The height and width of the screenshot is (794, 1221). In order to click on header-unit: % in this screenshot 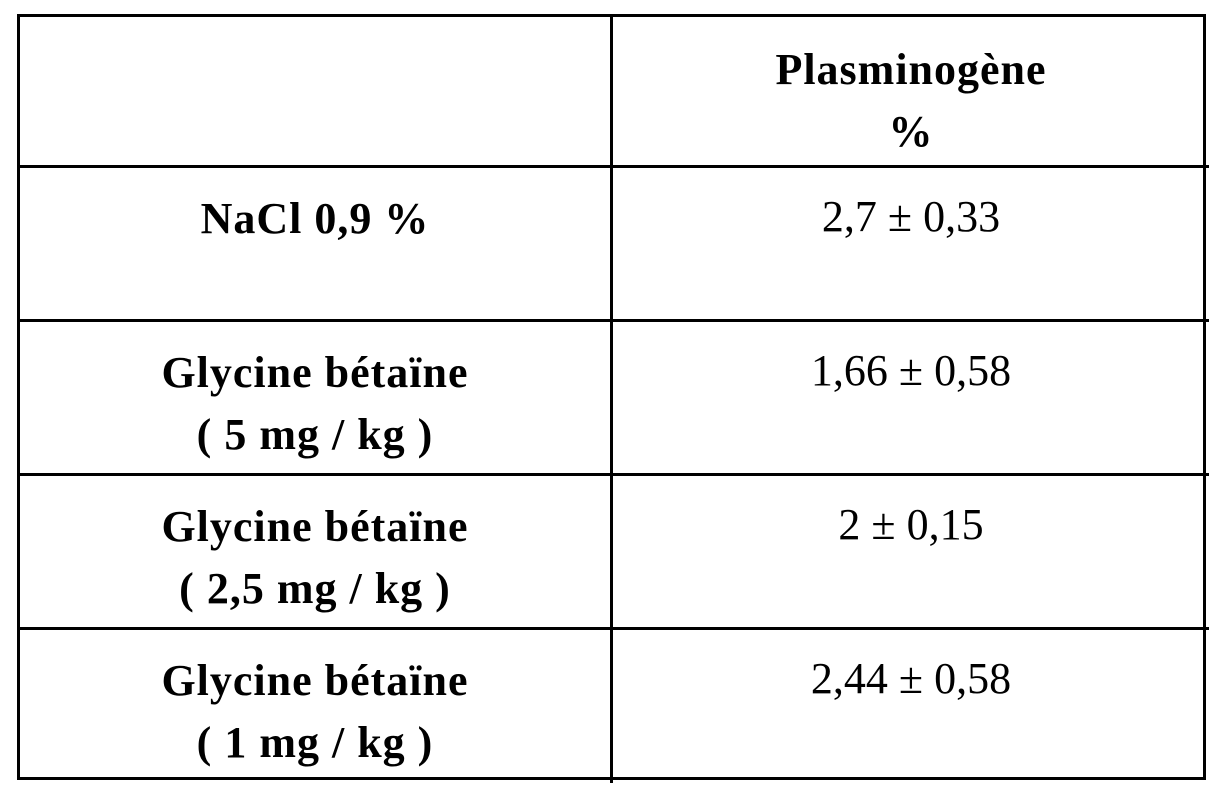, I will do `click(911, 132)`.